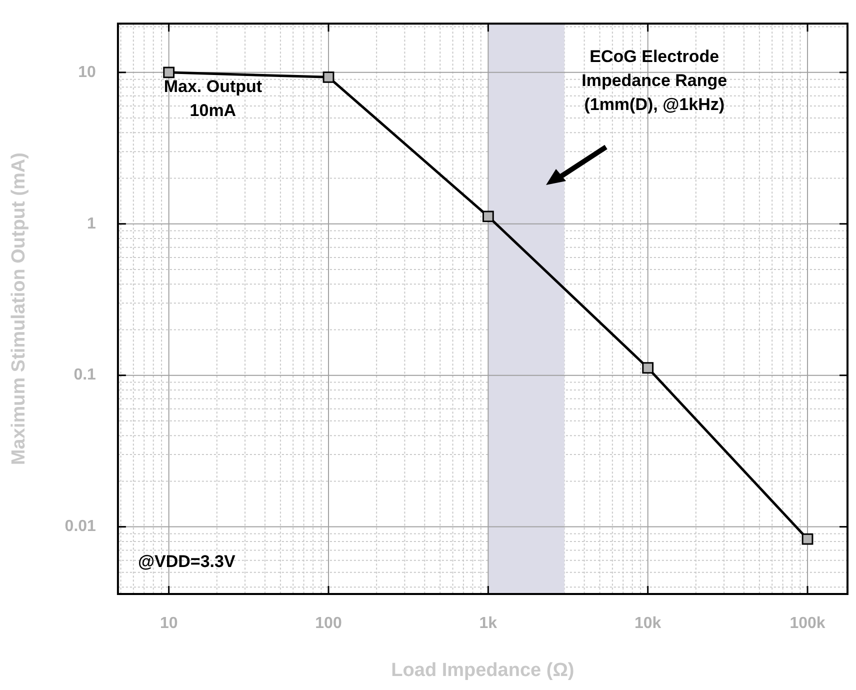 This screenshot has height=690, width=856. I want to click on y-tick-label: 1, so click(91, 223).